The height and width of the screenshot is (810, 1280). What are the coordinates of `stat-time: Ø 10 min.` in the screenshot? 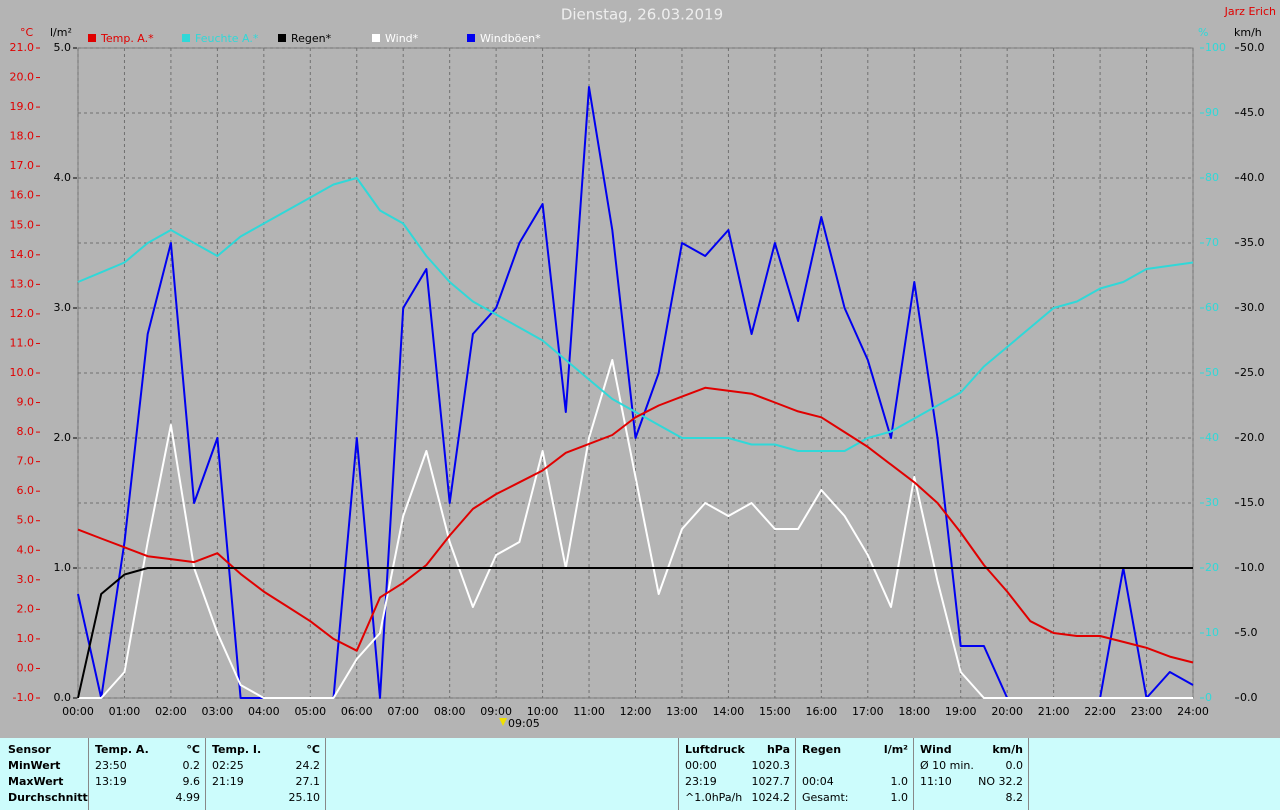 It's located at (947, 765).